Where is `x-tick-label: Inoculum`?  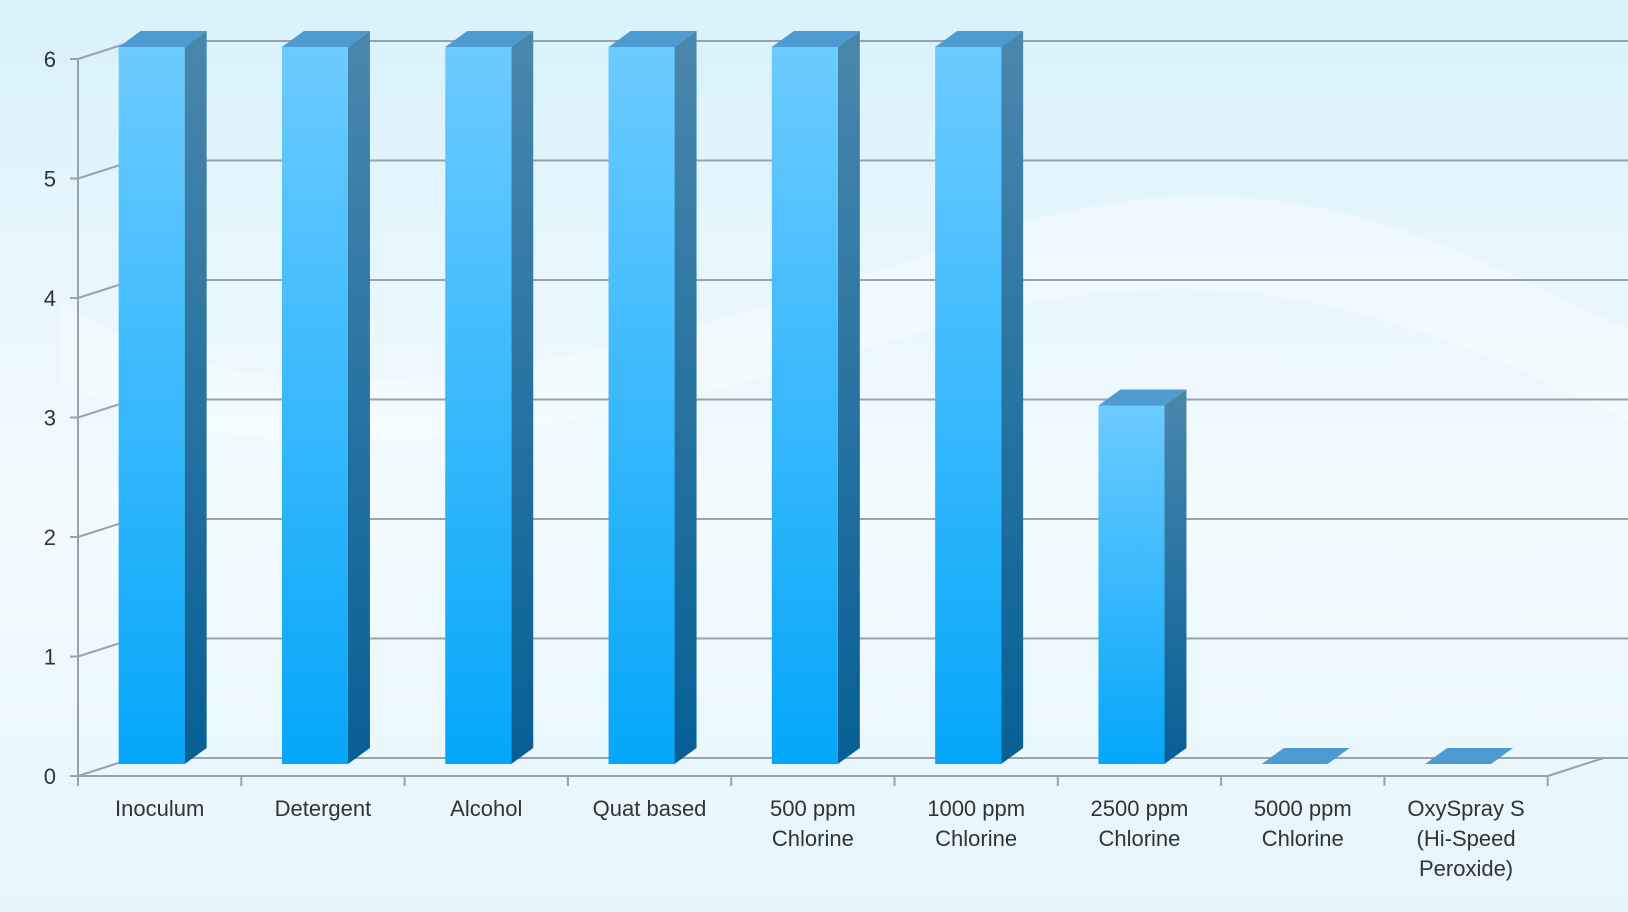 x-tick-label: Inoculum is located at coordinates (159, 808).